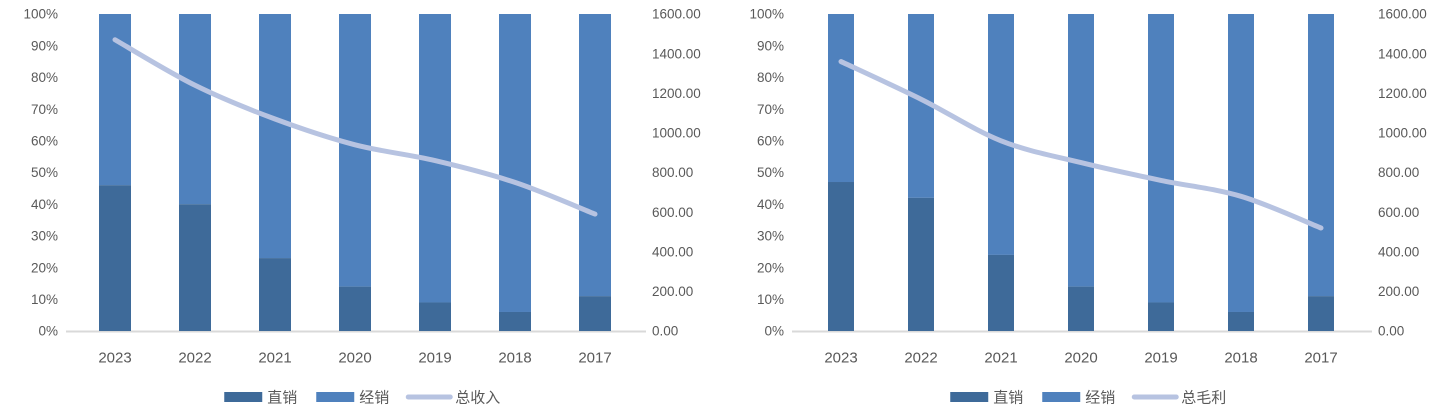 This screenshot has height=415, width=1452. I want to click on bar-distribution-2021, so click(275, 136).